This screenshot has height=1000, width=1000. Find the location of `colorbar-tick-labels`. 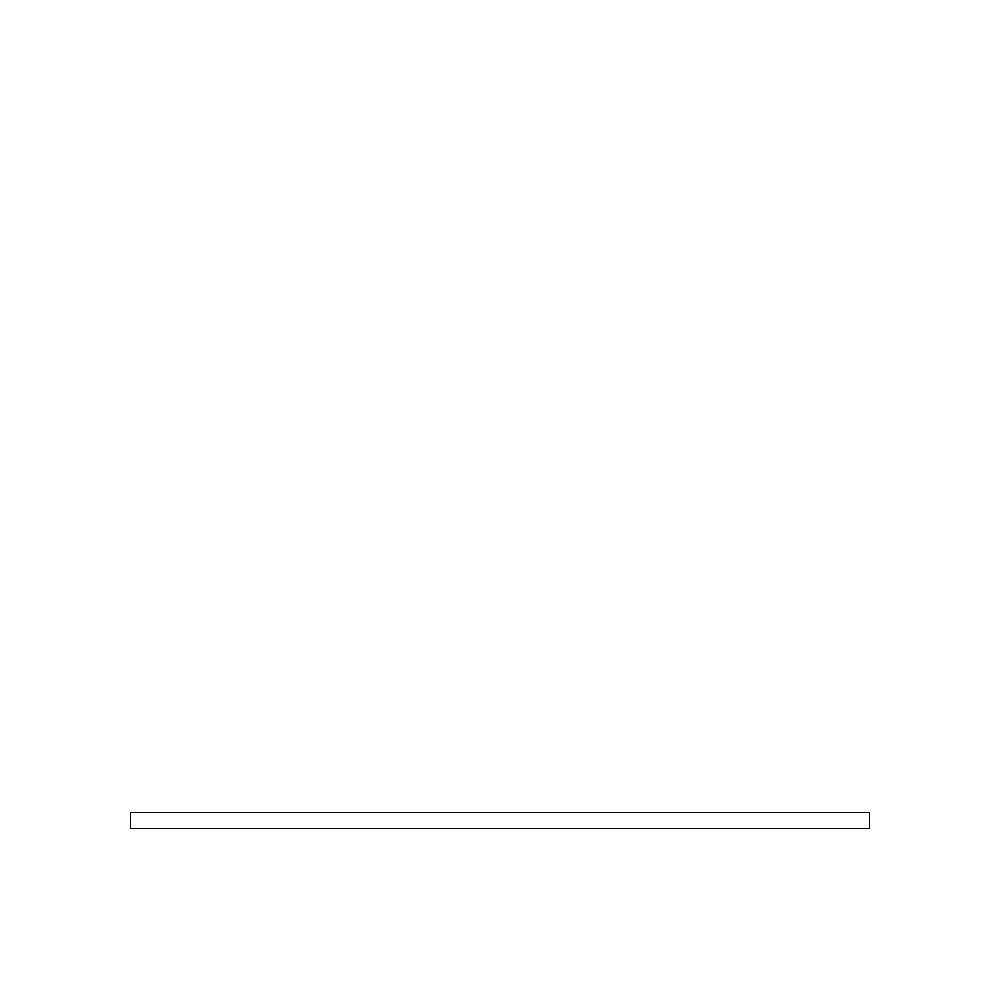

colorbar-tick-labels is located at coordinates (500, 842).